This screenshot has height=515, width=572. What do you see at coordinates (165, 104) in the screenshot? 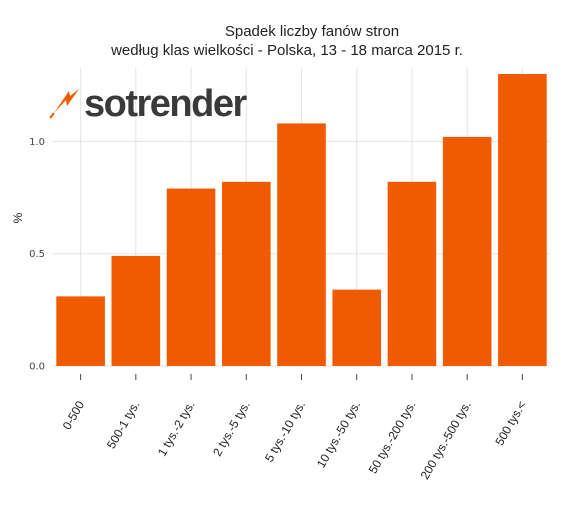
I see `logo-text: sotrender` at bounding box center [165, 104].